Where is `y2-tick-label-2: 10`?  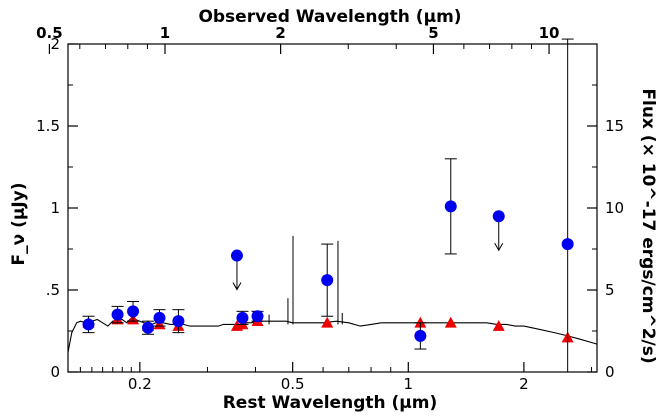 y2-tick-label-2: 10 is located at coordinates (614, 208).